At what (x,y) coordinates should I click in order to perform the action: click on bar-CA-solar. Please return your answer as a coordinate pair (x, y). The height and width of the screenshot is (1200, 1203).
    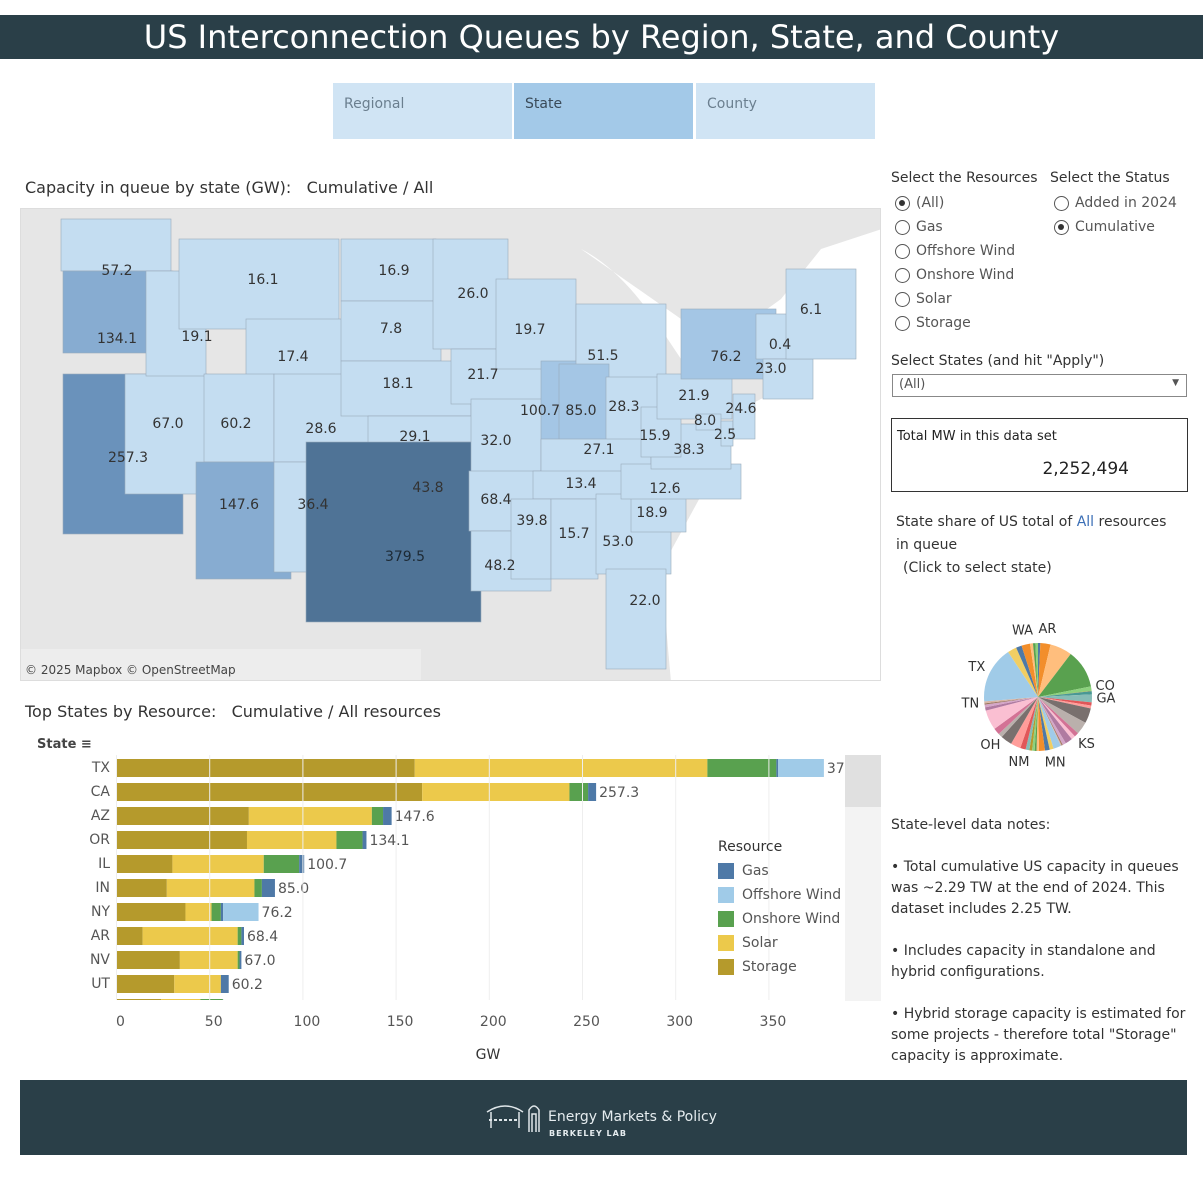
    Looking at the image, I should click on (496, 792).